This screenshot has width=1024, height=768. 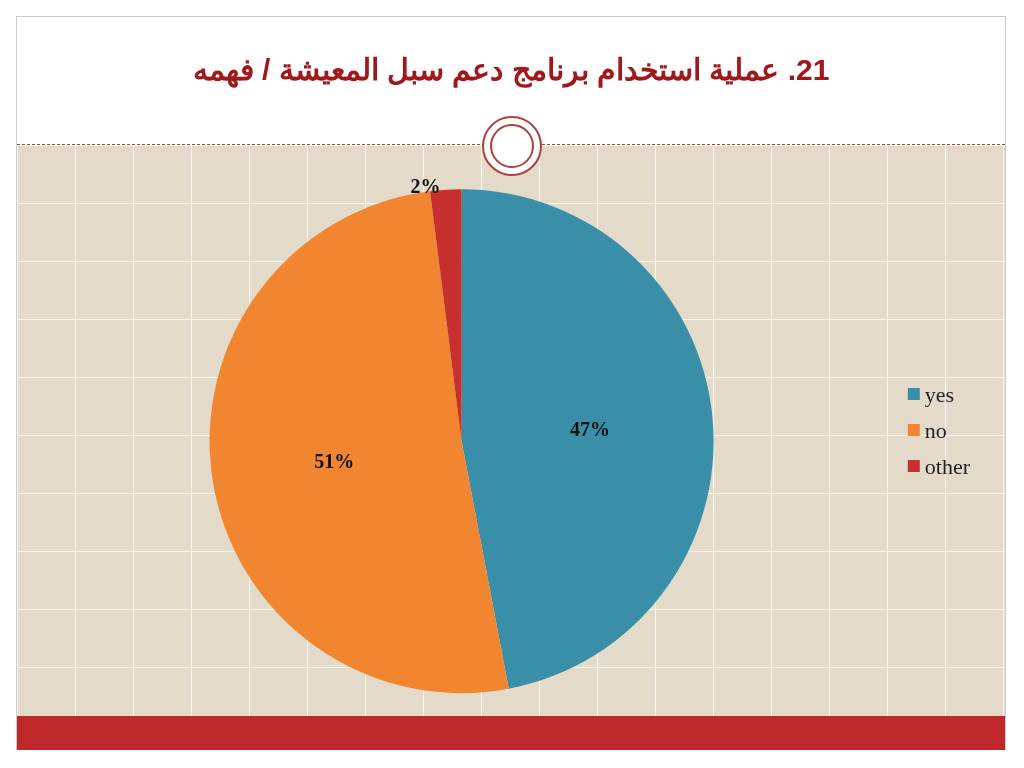 What do you see at coordinates (511, 71) in the screenshot?
I see `chart-title: 21. عملية استخدام برنامج دعم سبل المعيشة / فهمه` at bounding box center [511, 71].